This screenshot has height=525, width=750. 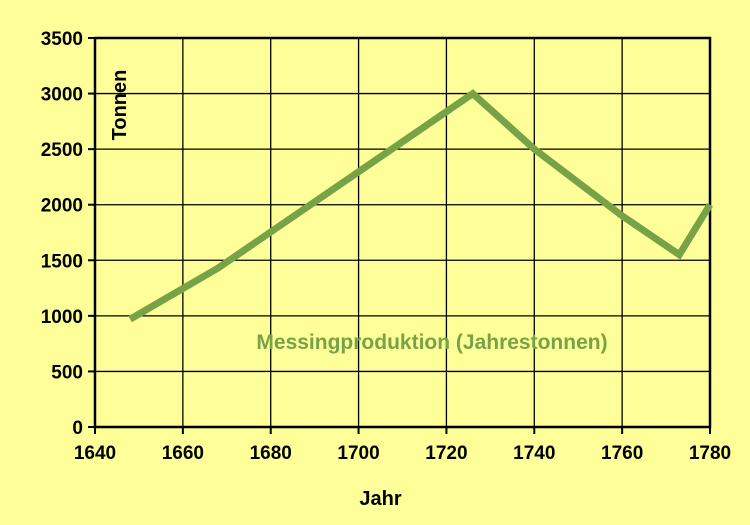 I want to click on y-tick-label: 1500, so click(x=62, y=261).